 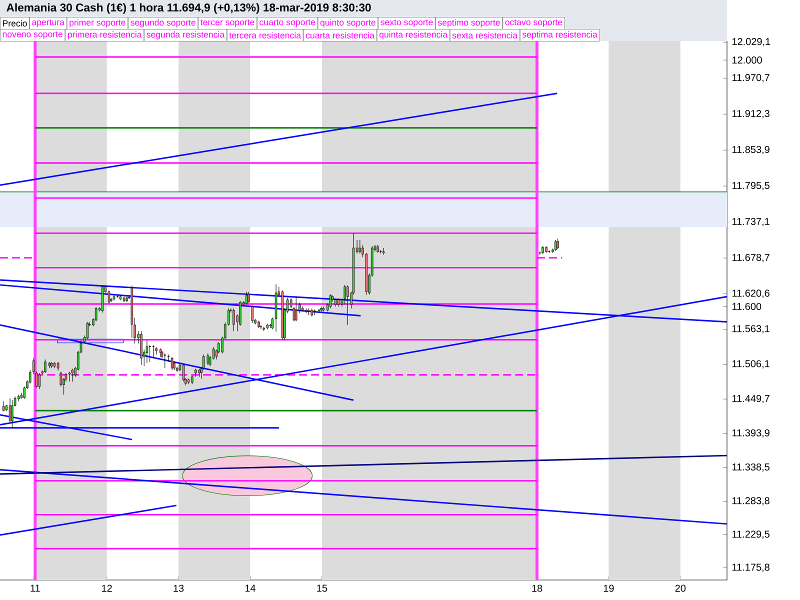 What do you see at coordinates (340, 35) in the screenshot?
I see `text: cuarta resistencia` at bounding box center [340, 35].